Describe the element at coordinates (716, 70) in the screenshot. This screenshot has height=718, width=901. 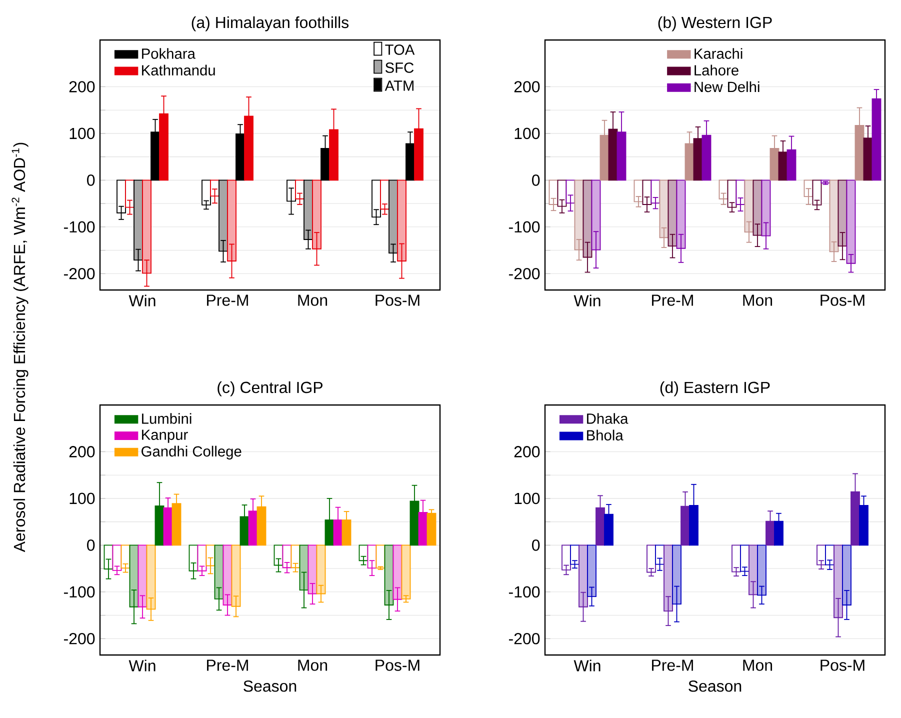
I see `legend-label: Lahore` at that location.